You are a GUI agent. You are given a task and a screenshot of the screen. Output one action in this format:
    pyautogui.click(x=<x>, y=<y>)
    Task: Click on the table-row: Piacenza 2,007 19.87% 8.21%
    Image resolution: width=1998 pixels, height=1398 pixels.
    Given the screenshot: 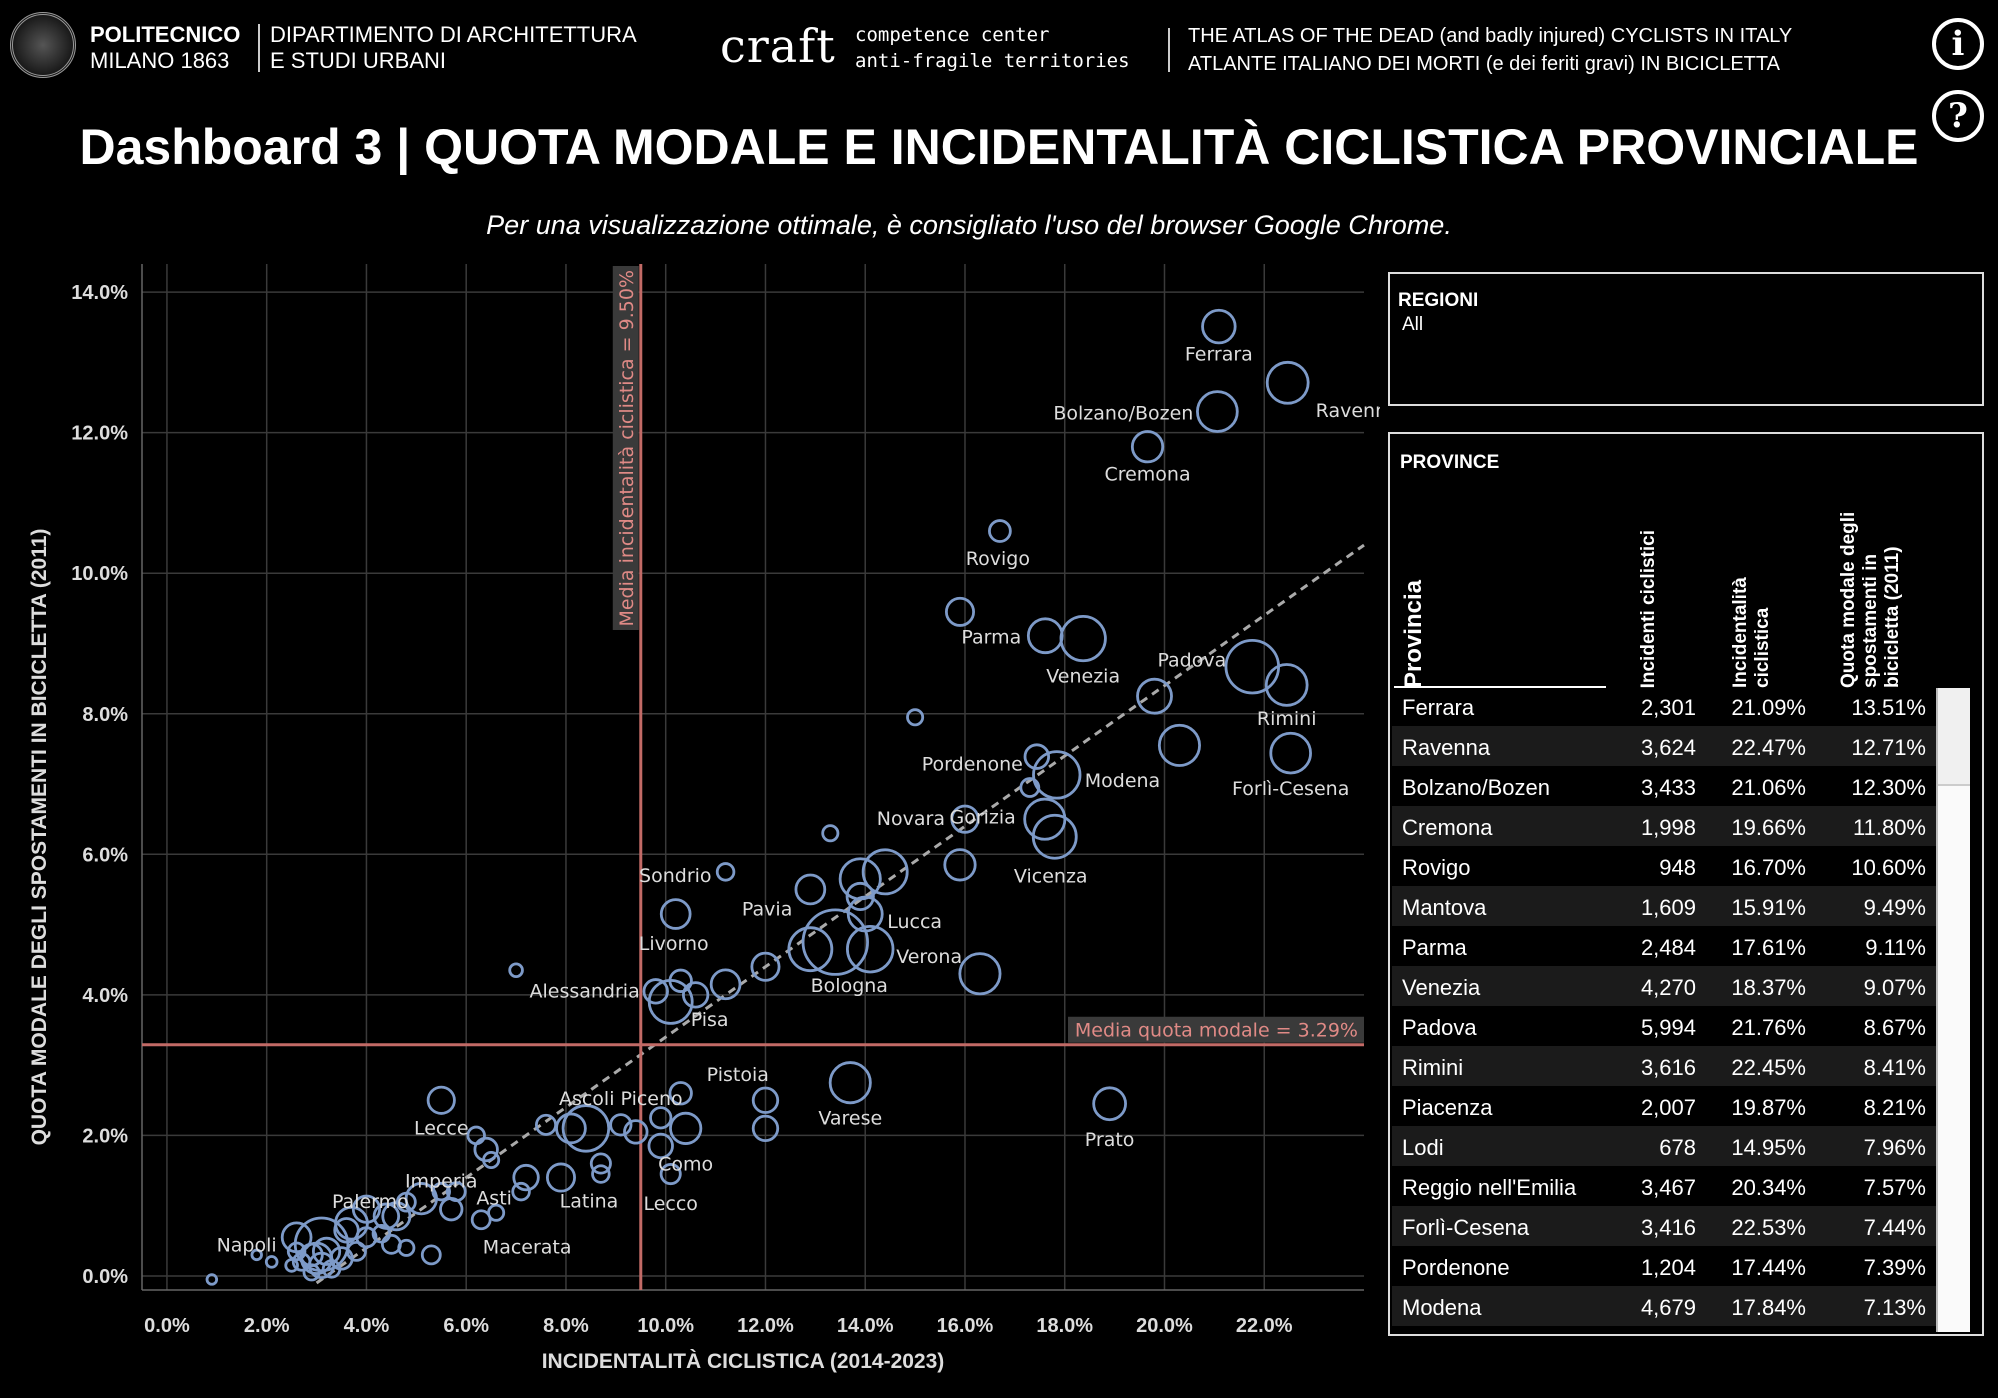 What is the action you would take?
    pyautogui.click(x=1664, y=1106)
    